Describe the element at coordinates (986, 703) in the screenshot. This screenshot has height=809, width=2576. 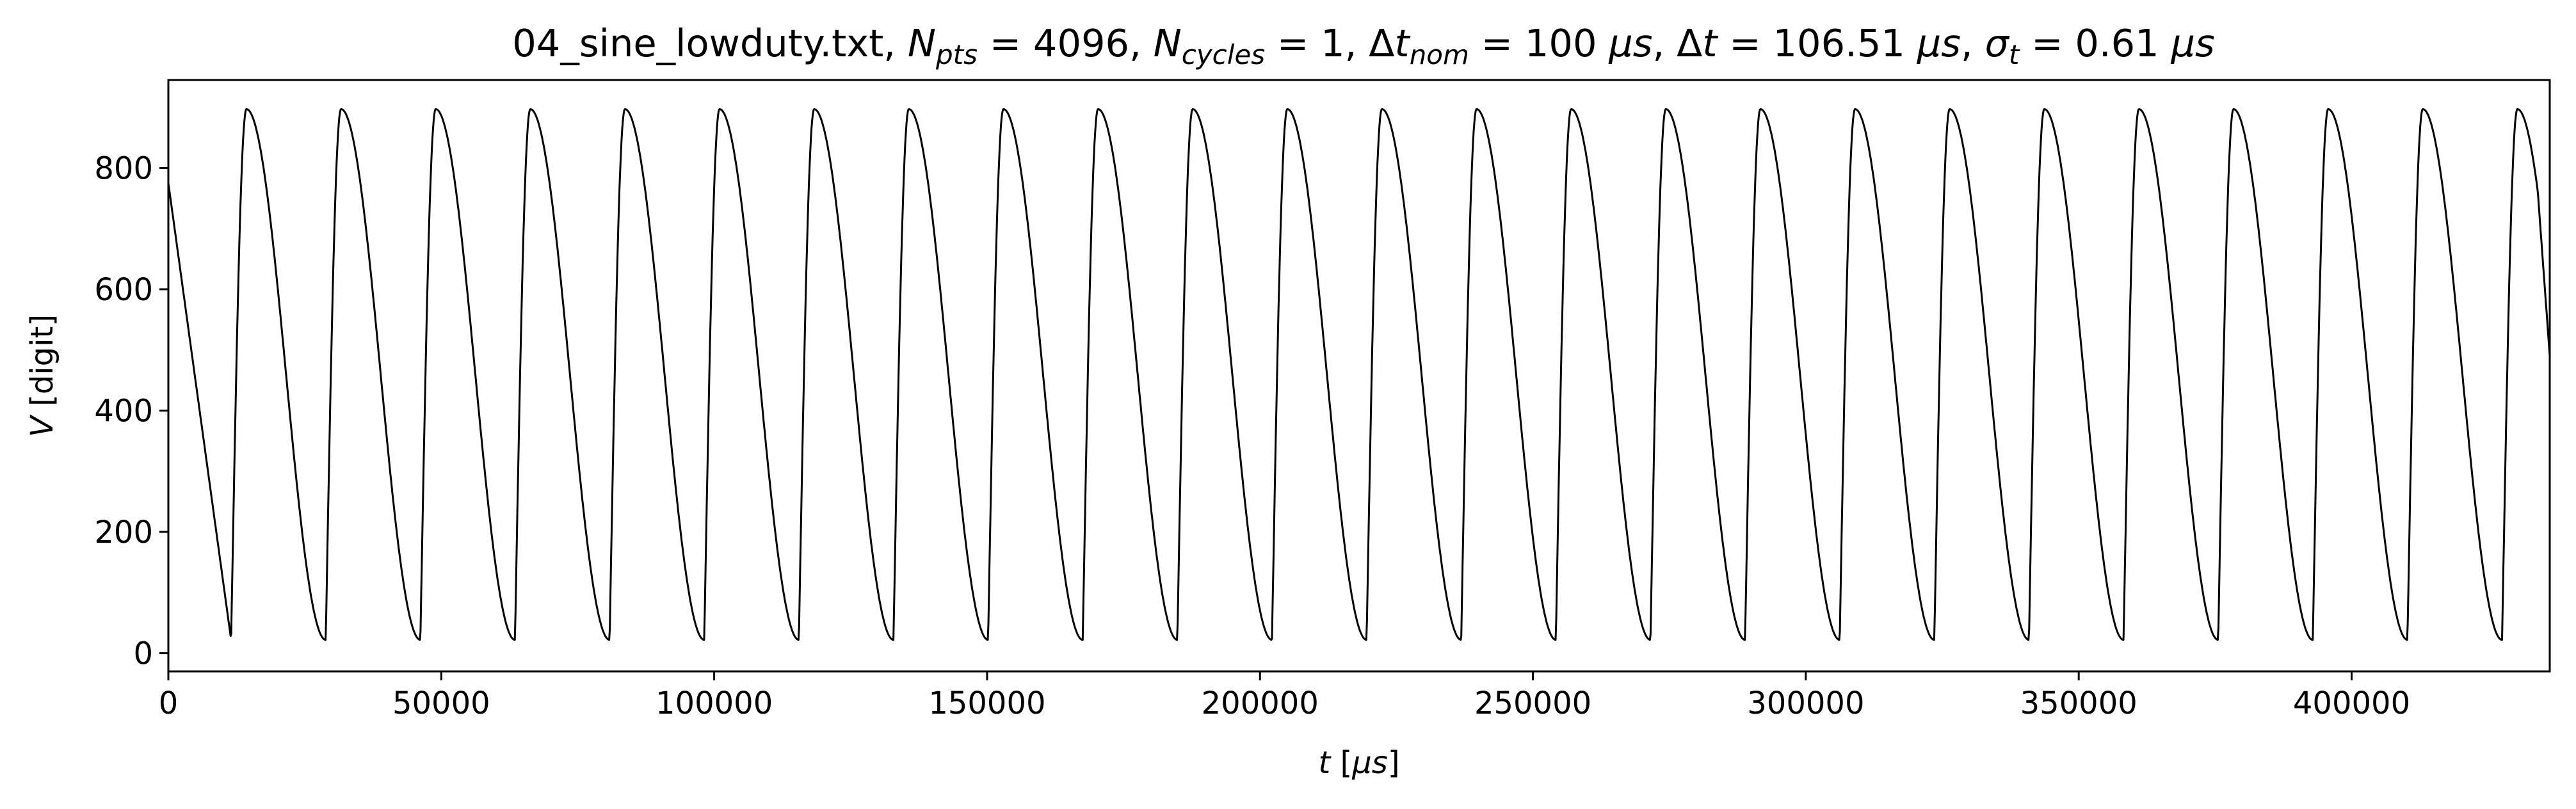
I see `x-tick-label: 150000` at that location.